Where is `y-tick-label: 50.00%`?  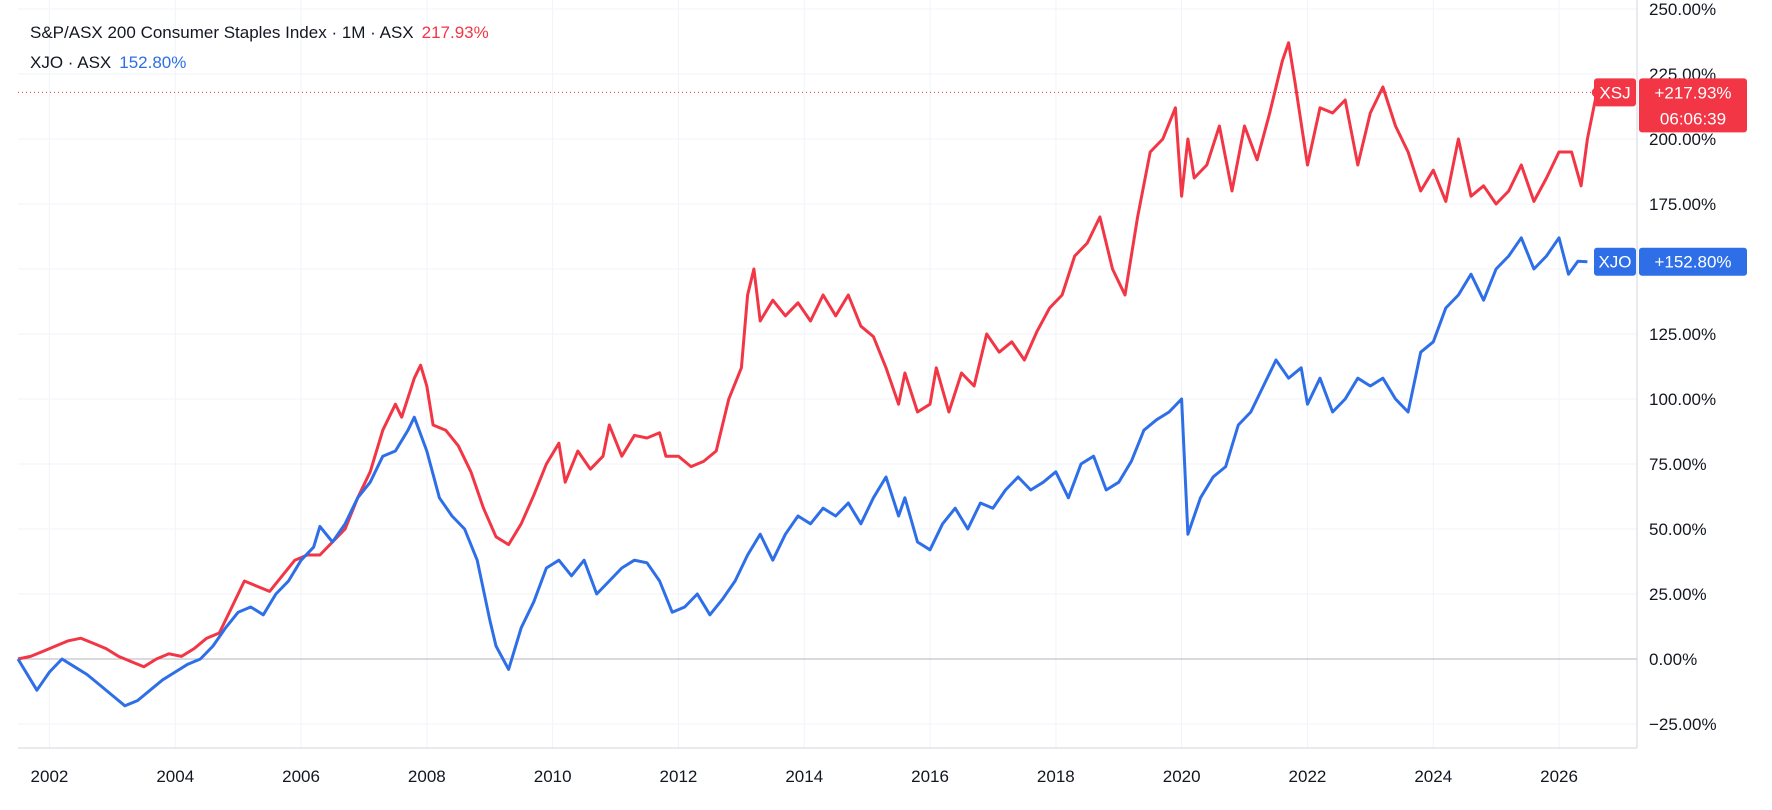 y-tick-label: 50.00% is located at coordinates (1678, 529).